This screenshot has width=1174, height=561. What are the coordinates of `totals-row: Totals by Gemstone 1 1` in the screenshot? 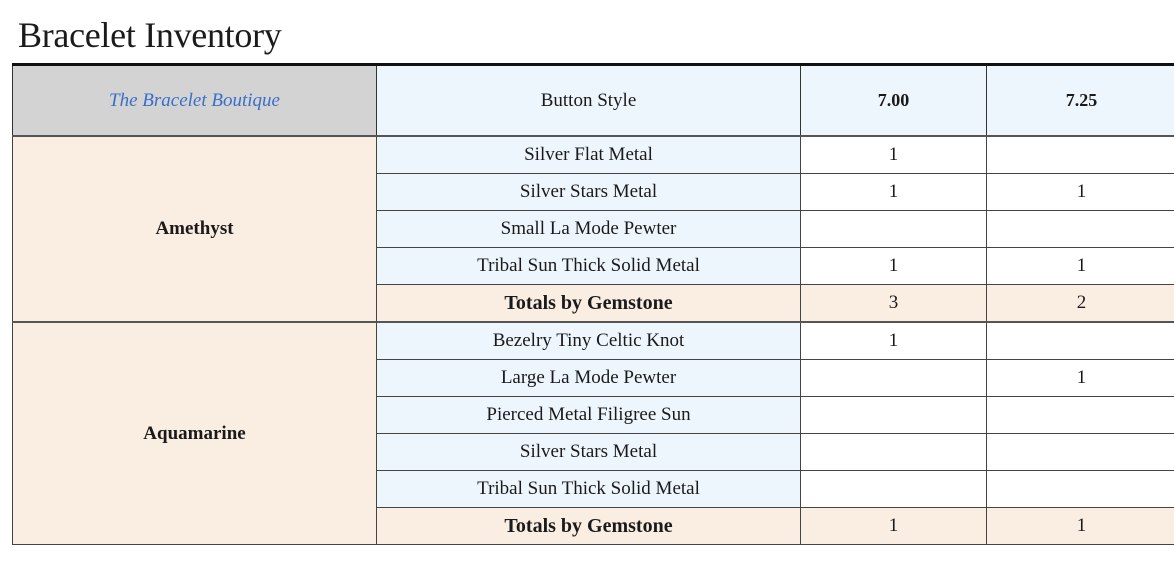 It's located at (593, 526).